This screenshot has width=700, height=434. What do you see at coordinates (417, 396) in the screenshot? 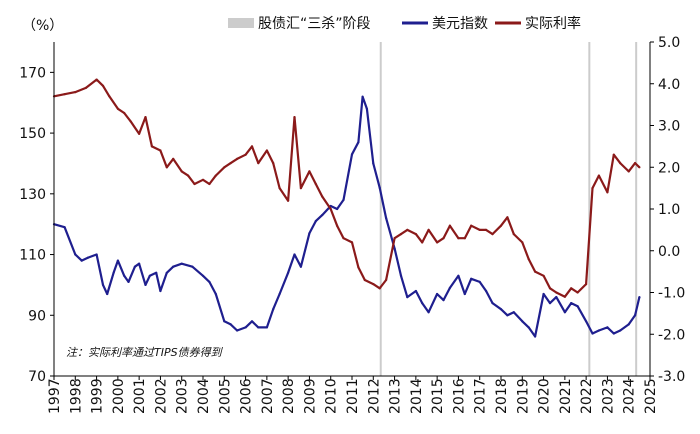
I see `x-tick-label-2014: 2014` at bounding box center [417, 396].